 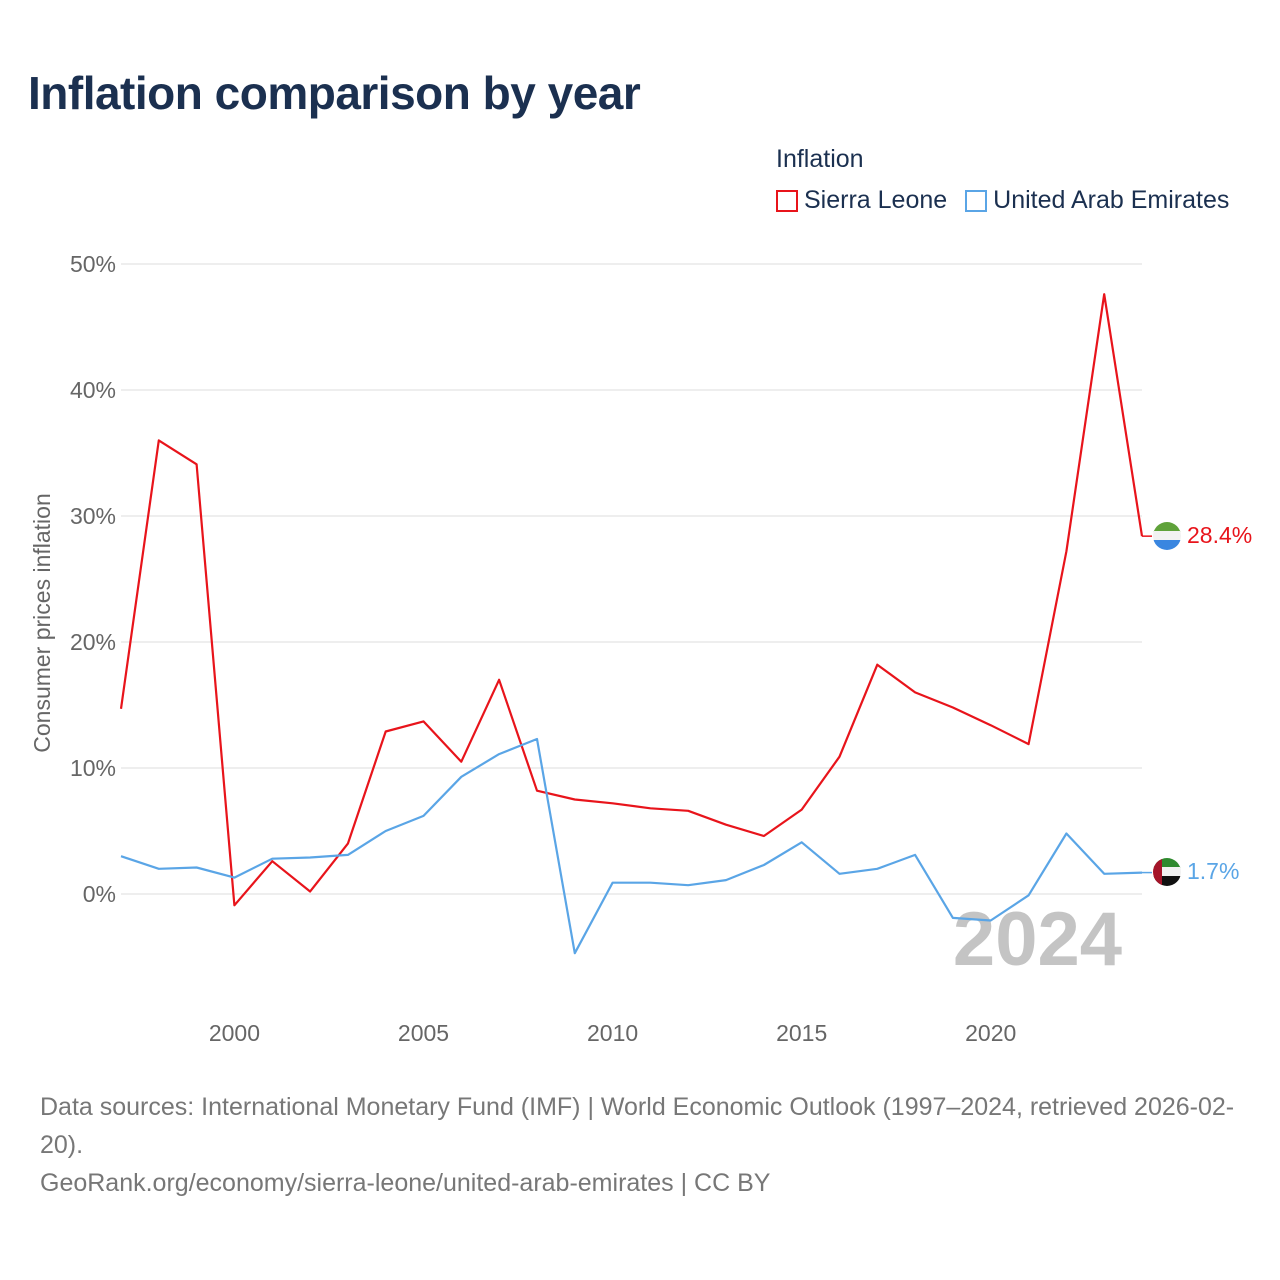 I want to click on legend-swatch-sierra-leone, so click(x=787, y=200).